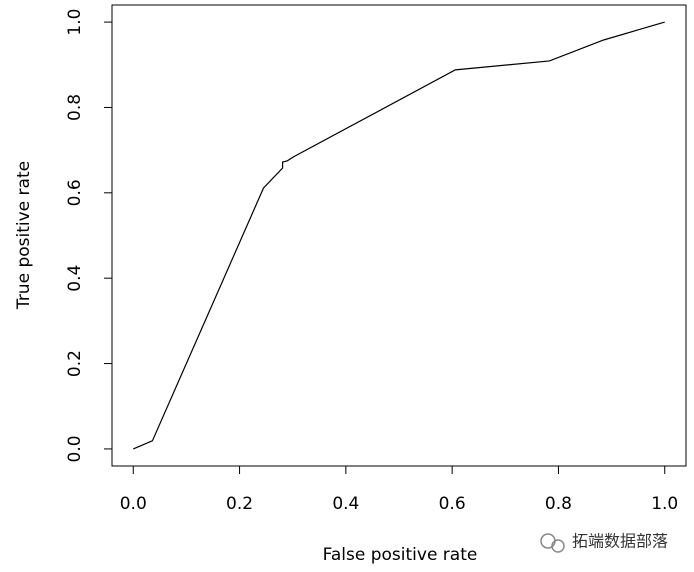 This screenshot has height=572, width=694. Describe the element at coordinates (400, 555) in the screenshot. I see `x-axis-label: False positive rate` at that location.